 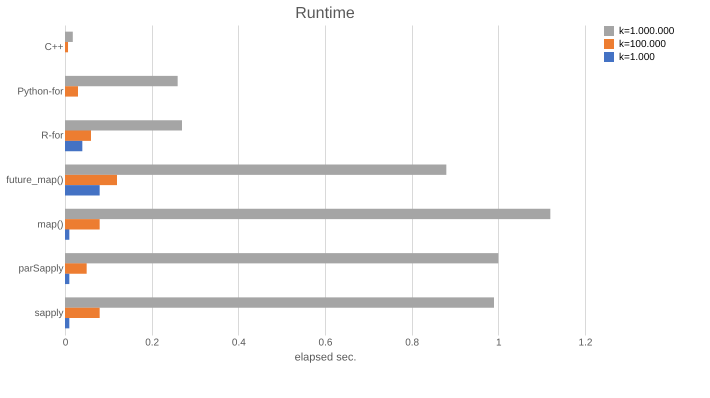 I want to click on y-tick-label: C++, so click(x=54, y=48).